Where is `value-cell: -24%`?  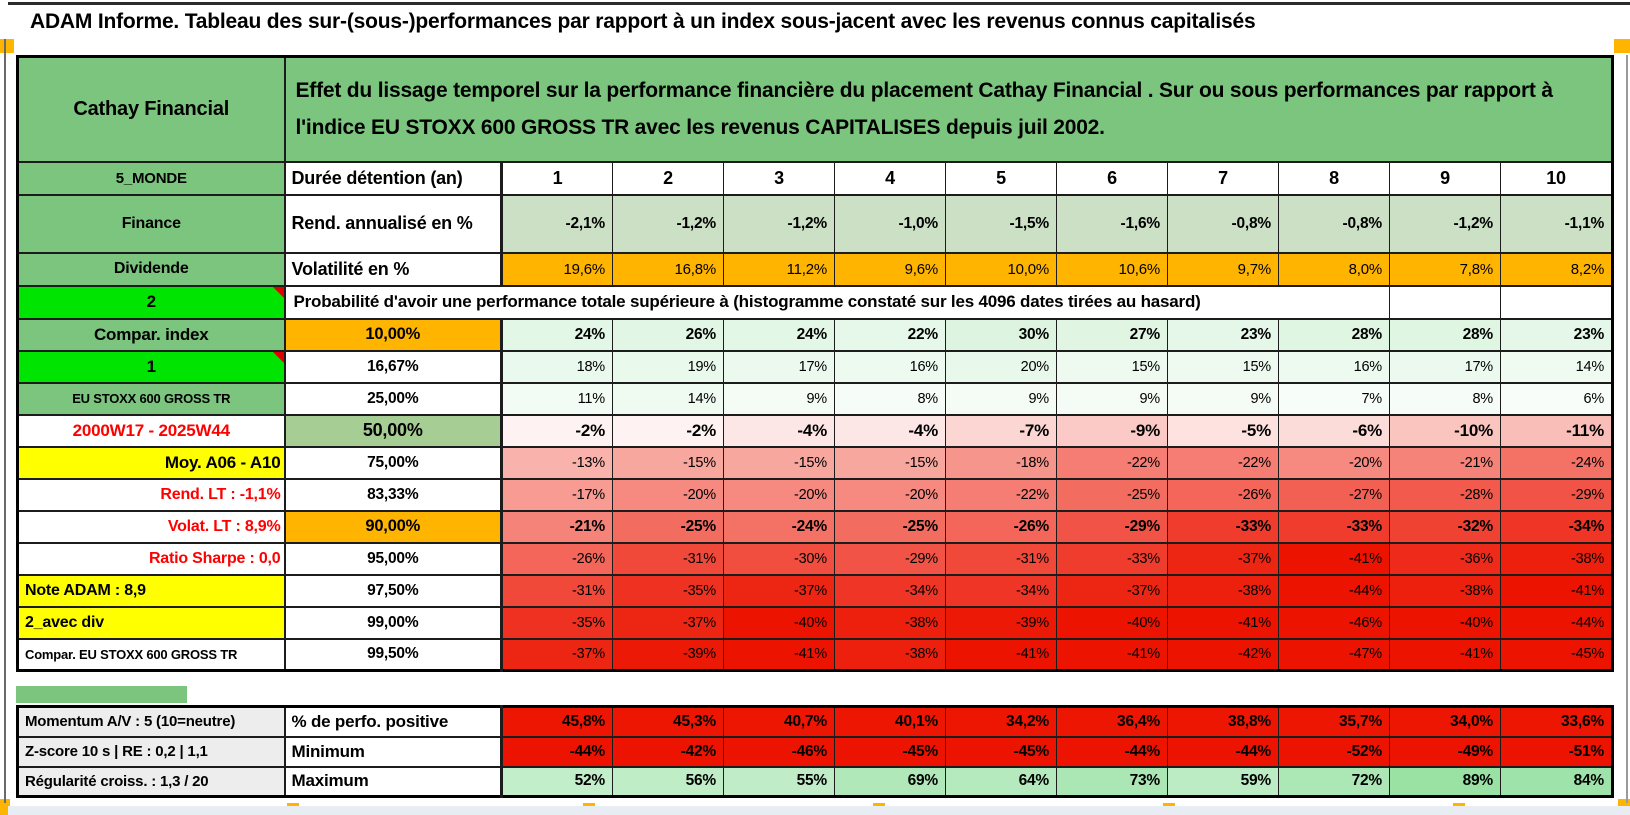 value-cell: -24% is located at coordinates (1556, 462).